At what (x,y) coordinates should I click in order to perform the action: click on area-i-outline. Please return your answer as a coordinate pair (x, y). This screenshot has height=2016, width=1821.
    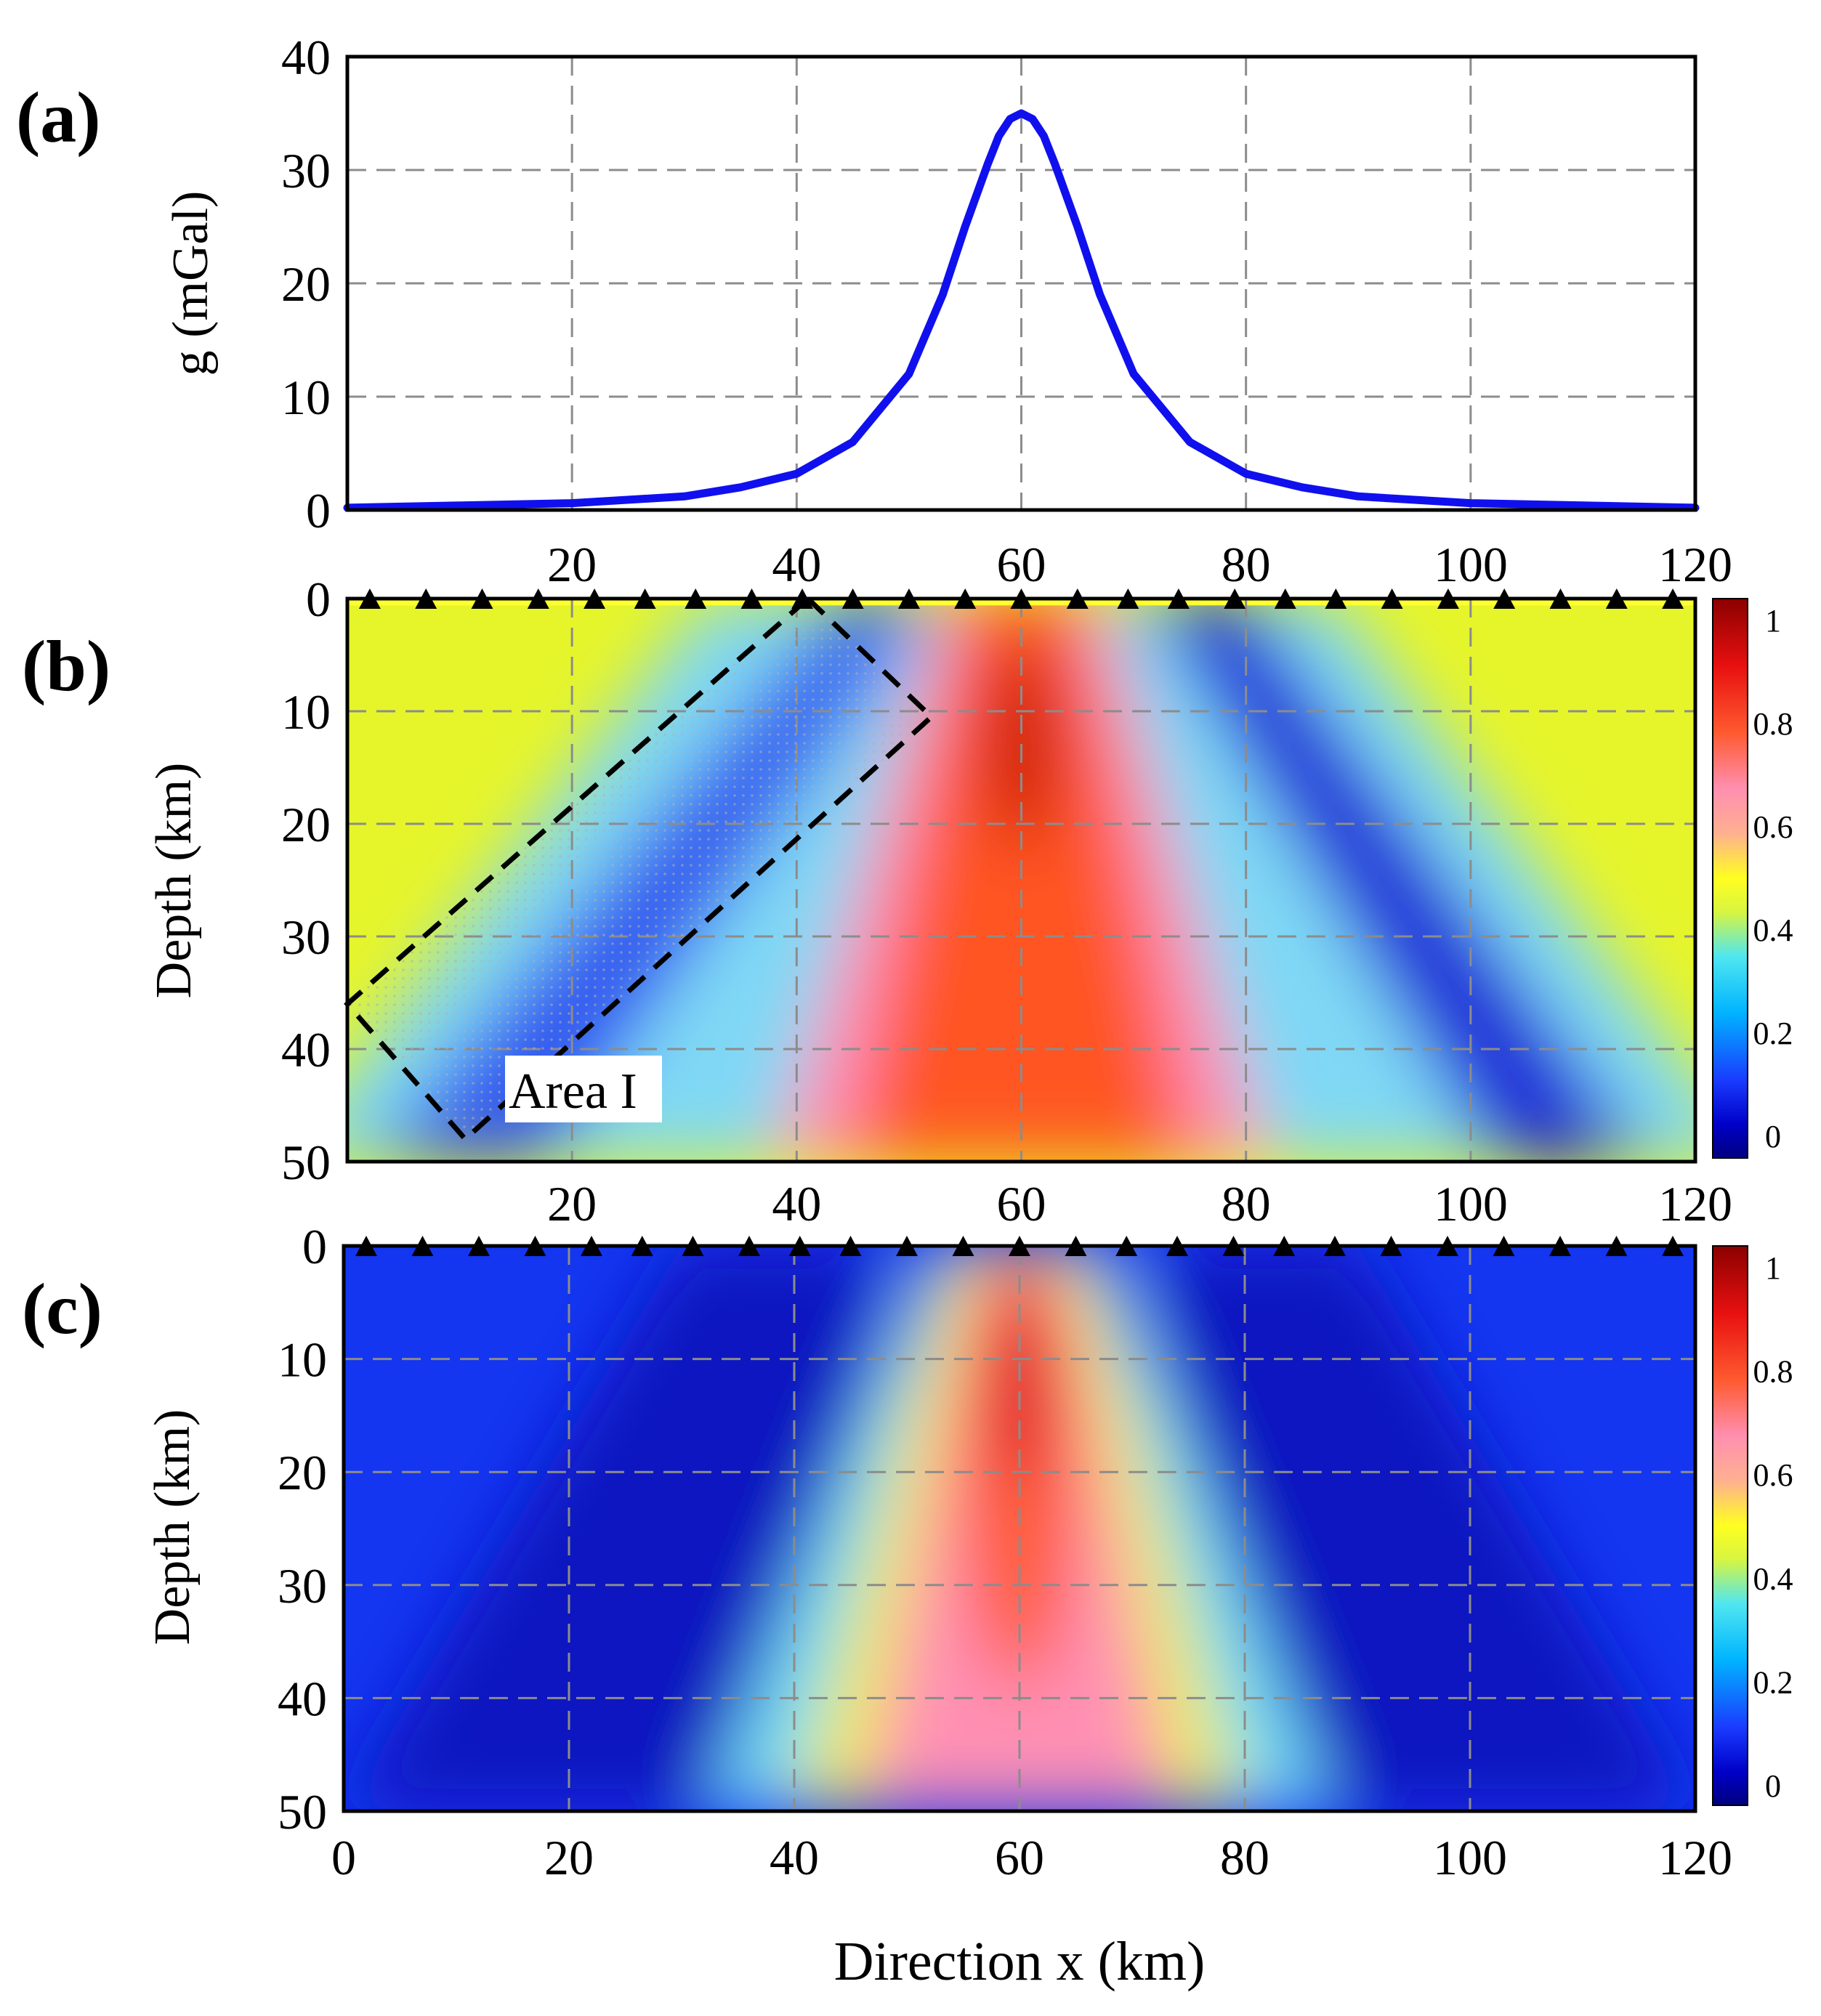
    Looking at the image, I should click on (640, 869).